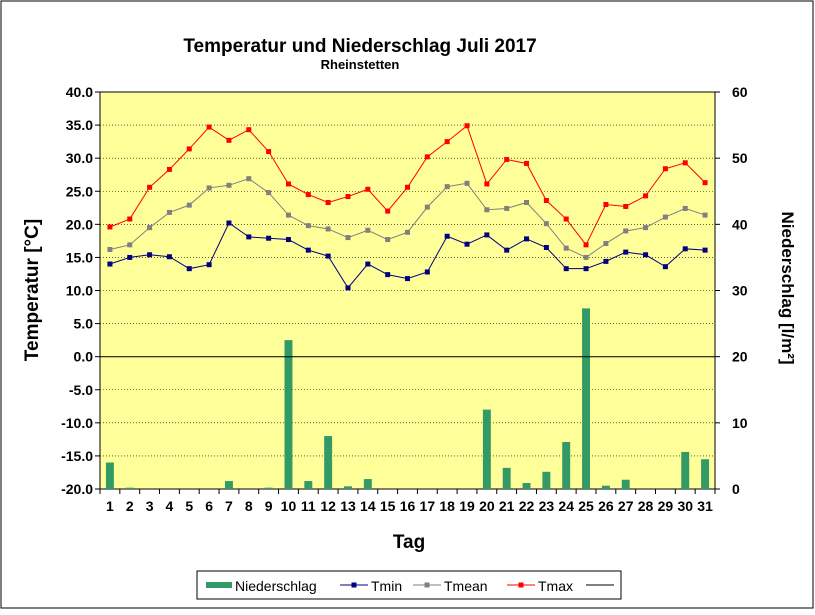 This screenshot has width=815, height=615. What do you see at coordinates (77, 456) in the screenshot?
I see `y-left-tick-label: -15.0` at bounding box center [77, 456].